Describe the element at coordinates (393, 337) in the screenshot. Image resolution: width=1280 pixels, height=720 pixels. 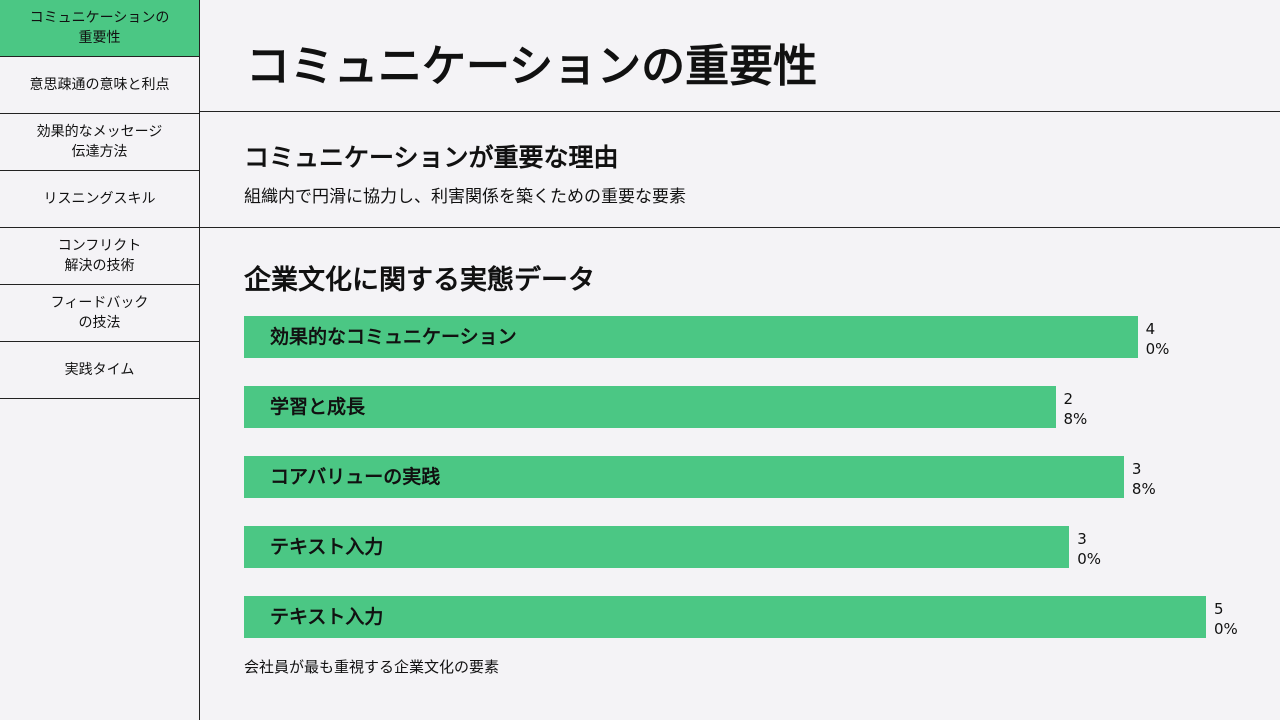
I see `bar-label: 効果的なコミュニケーション` at that location.